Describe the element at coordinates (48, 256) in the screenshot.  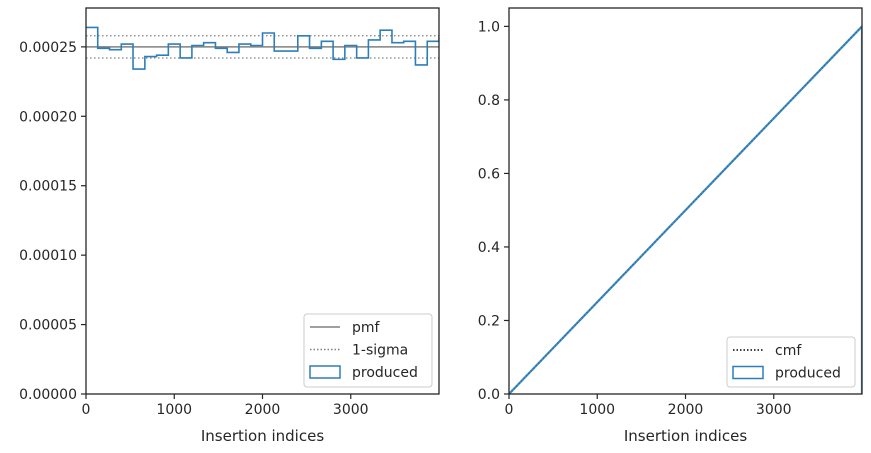
I see `y-tick-label: 0.00010` at that location.